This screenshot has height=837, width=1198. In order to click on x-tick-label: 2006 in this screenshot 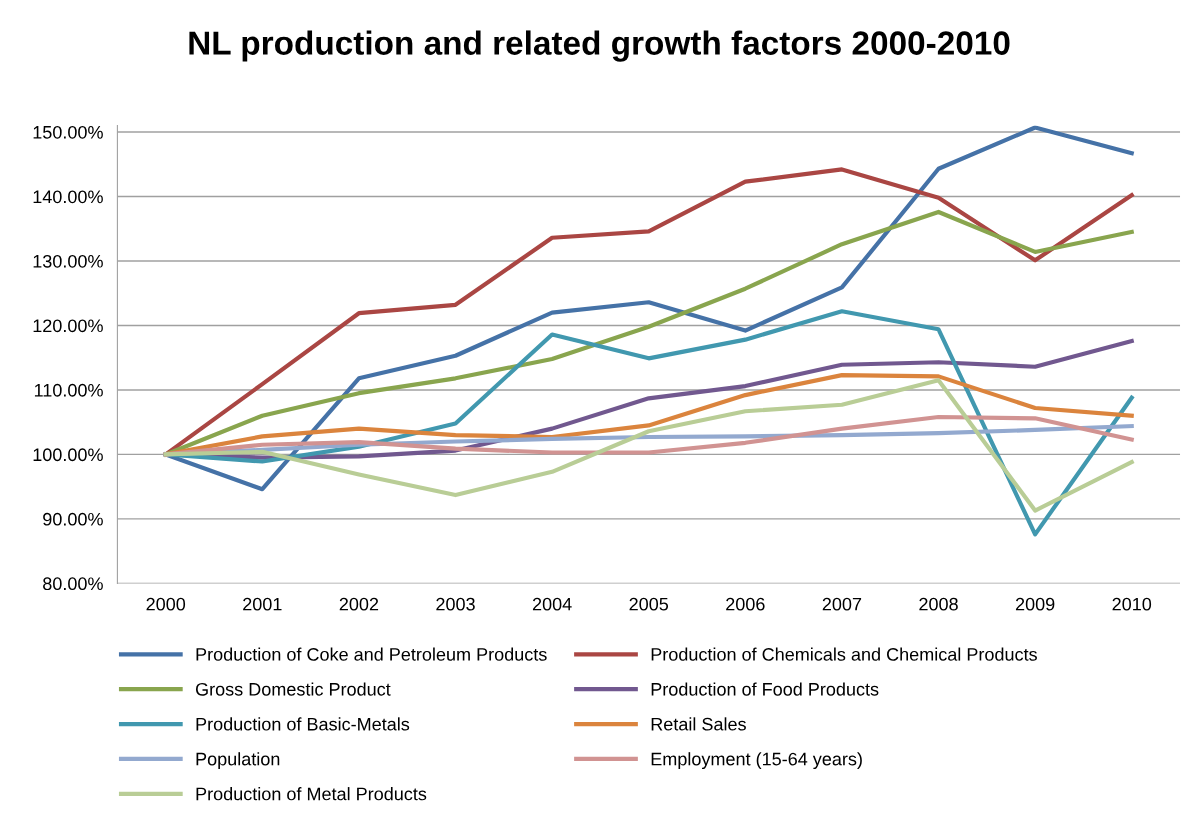, I will do `click(745, 604)`.